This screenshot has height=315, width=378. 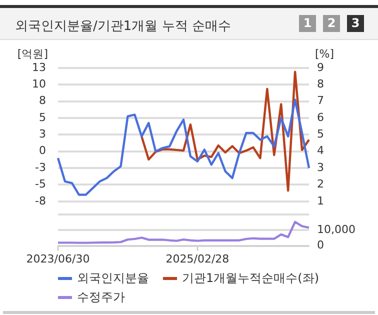 What do you see at coordinates (320, 245) in the screenshot?
I see `y2-tick-label: 0` at bounding box center [320, 245].